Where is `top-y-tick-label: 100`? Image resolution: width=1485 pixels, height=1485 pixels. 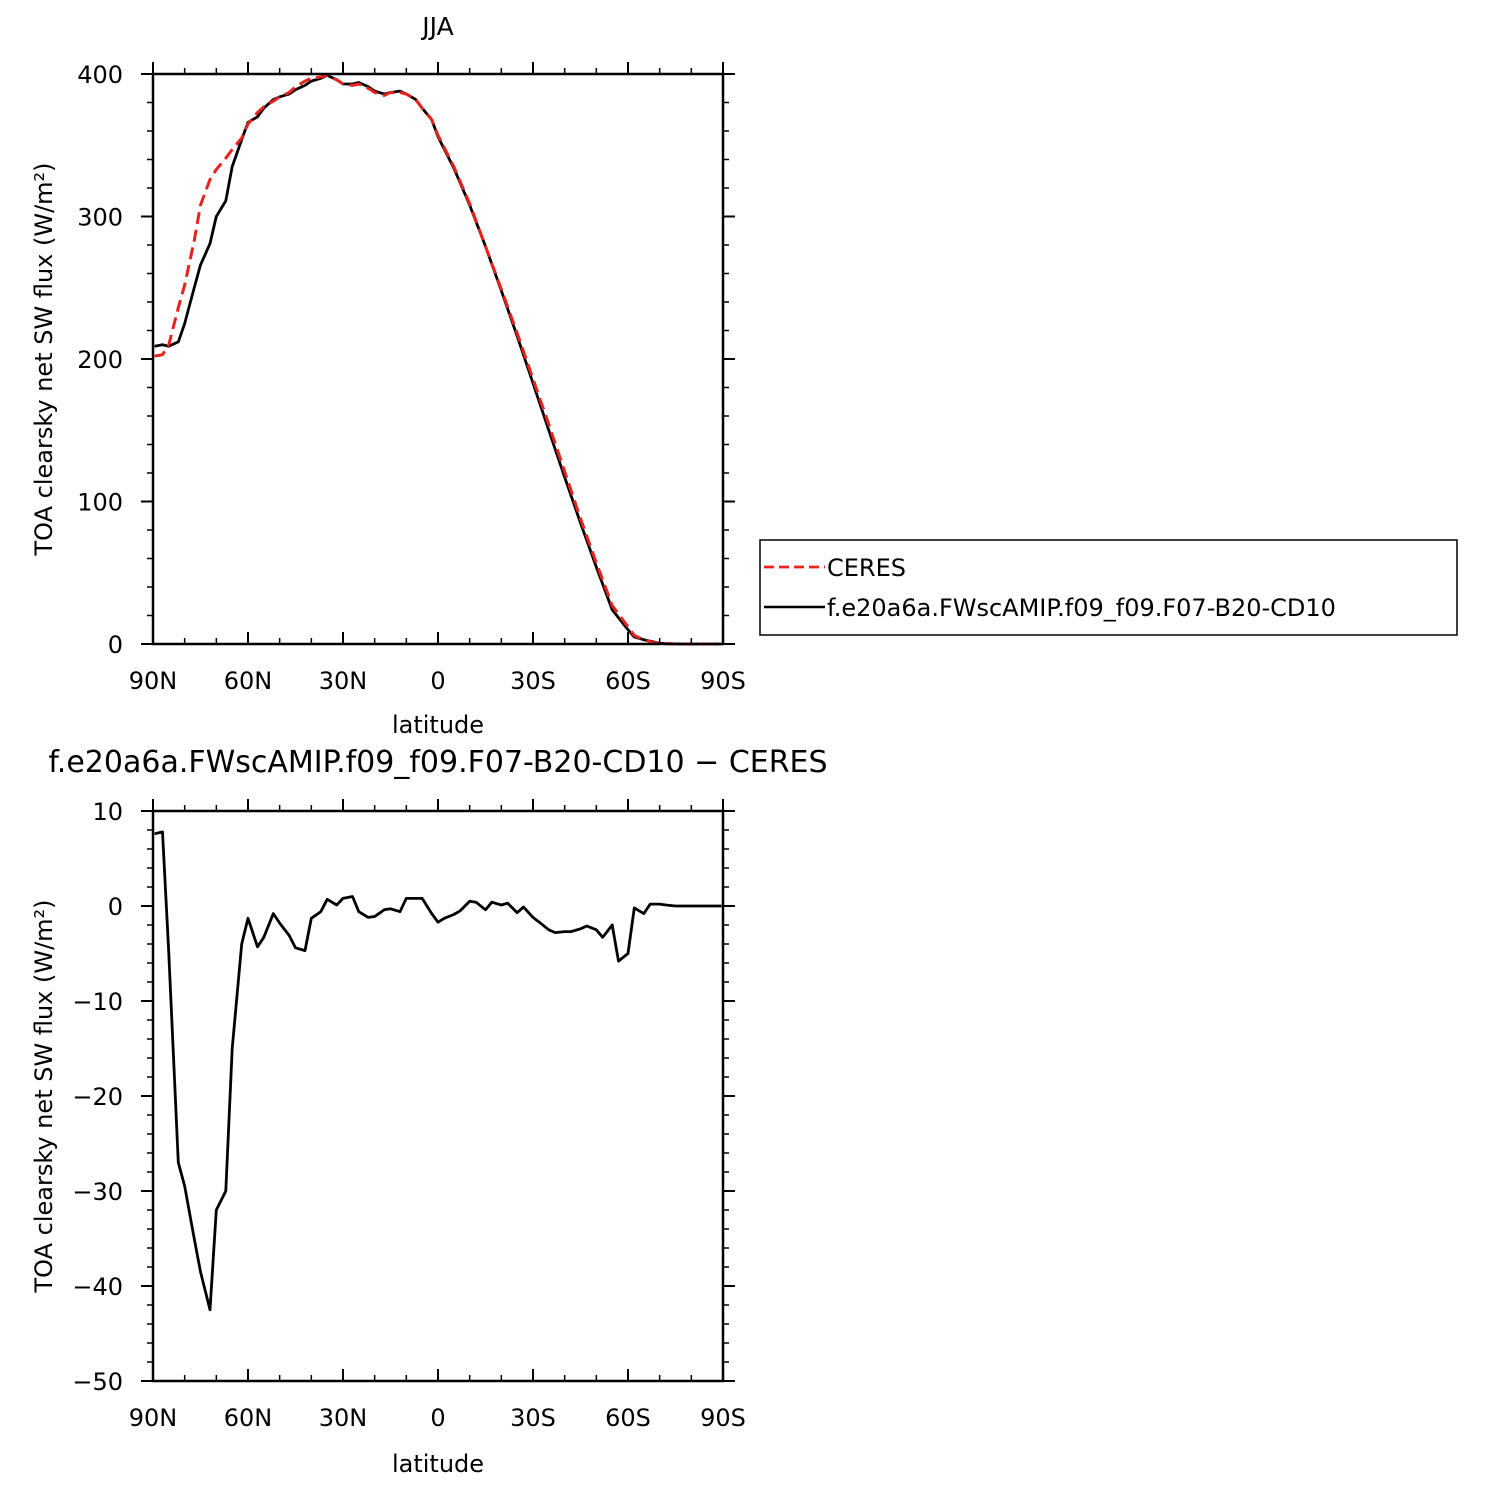
top-y-tick-label: 100 is located at coordinates (100, 503).